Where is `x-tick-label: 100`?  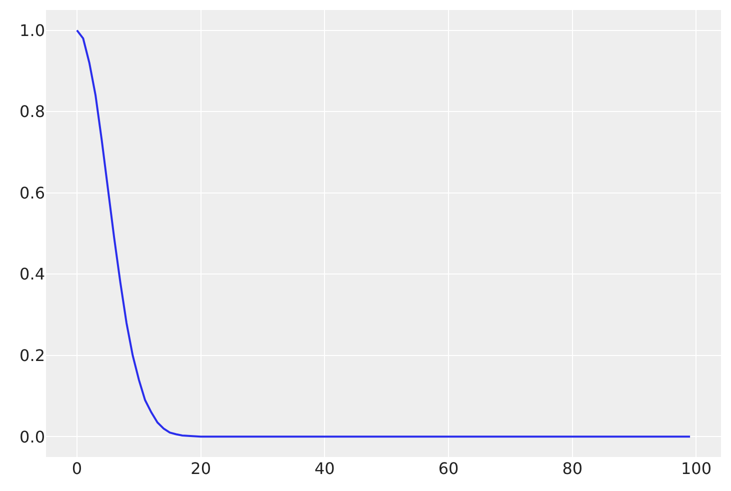
x-tick-label: 100 is located at coordinates (696, 468).